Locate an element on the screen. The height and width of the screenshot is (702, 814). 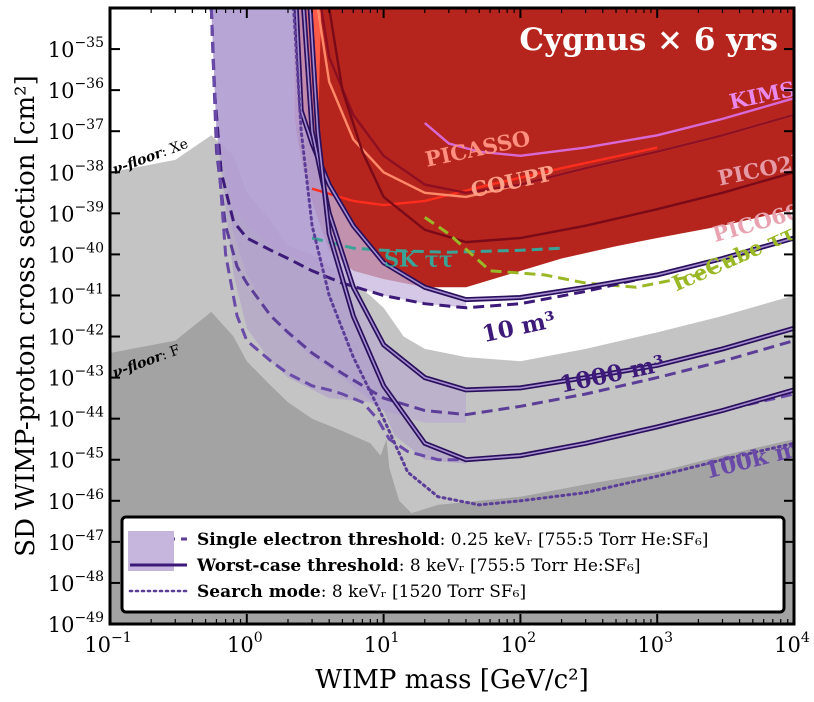
y-tick-label: 10−35 is located at coordinates (76, 48).